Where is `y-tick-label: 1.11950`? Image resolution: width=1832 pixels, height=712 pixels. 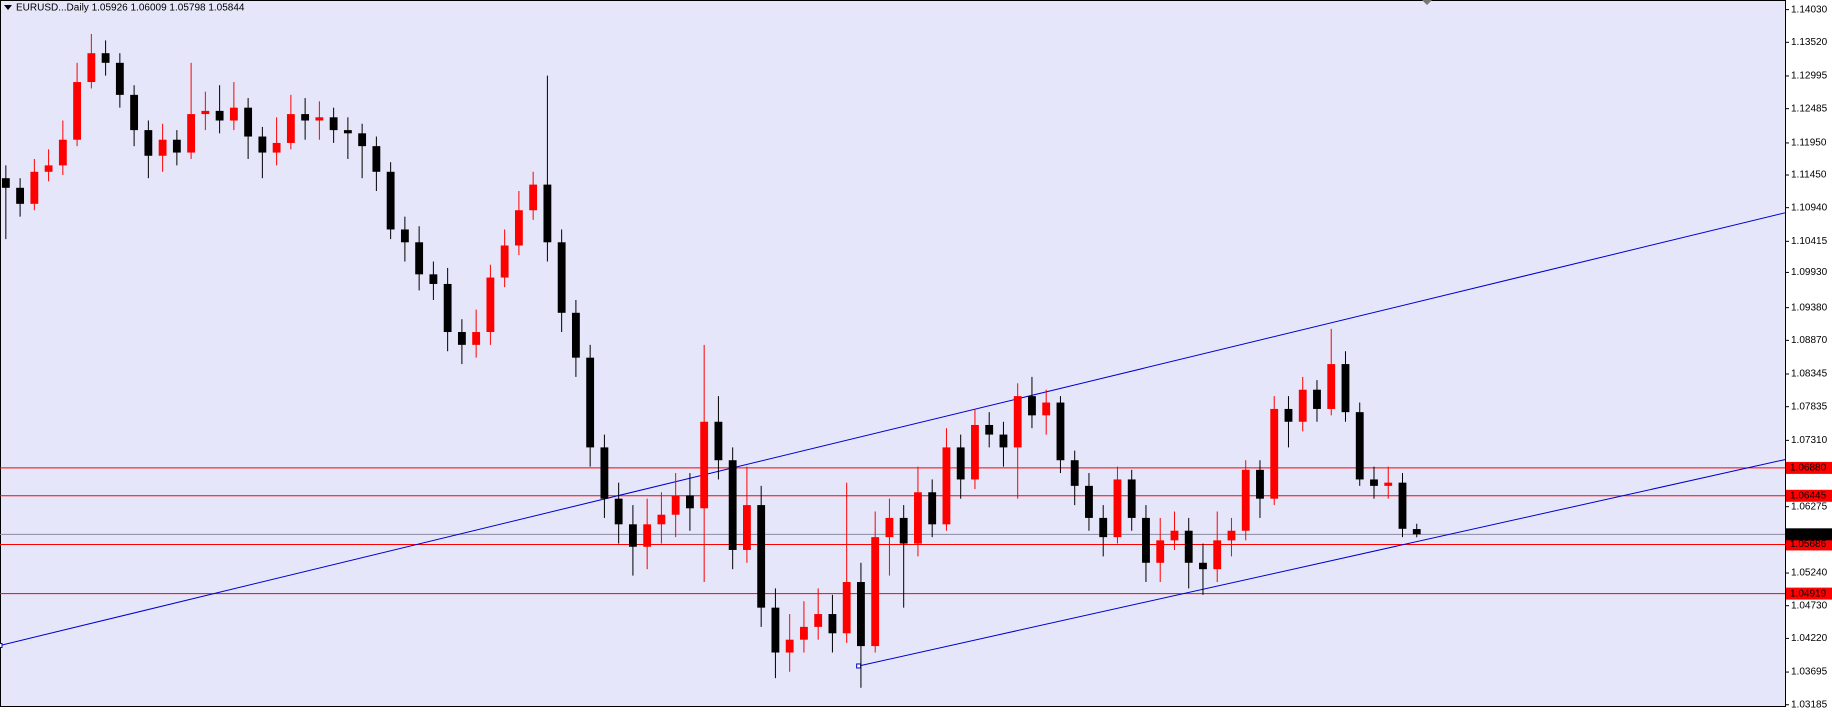
y-tick-label: 1.11950 is located at coordinates (1809, 143).